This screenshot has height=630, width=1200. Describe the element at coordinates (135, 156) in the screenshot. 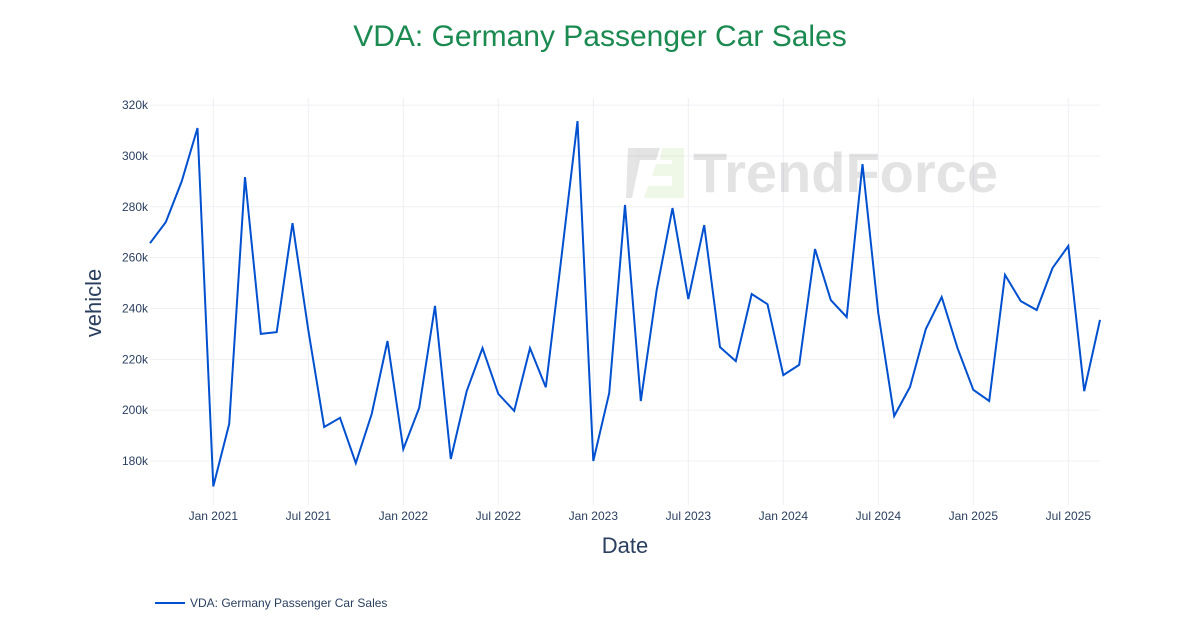

I see `y-tick-label: 300k` at that location.